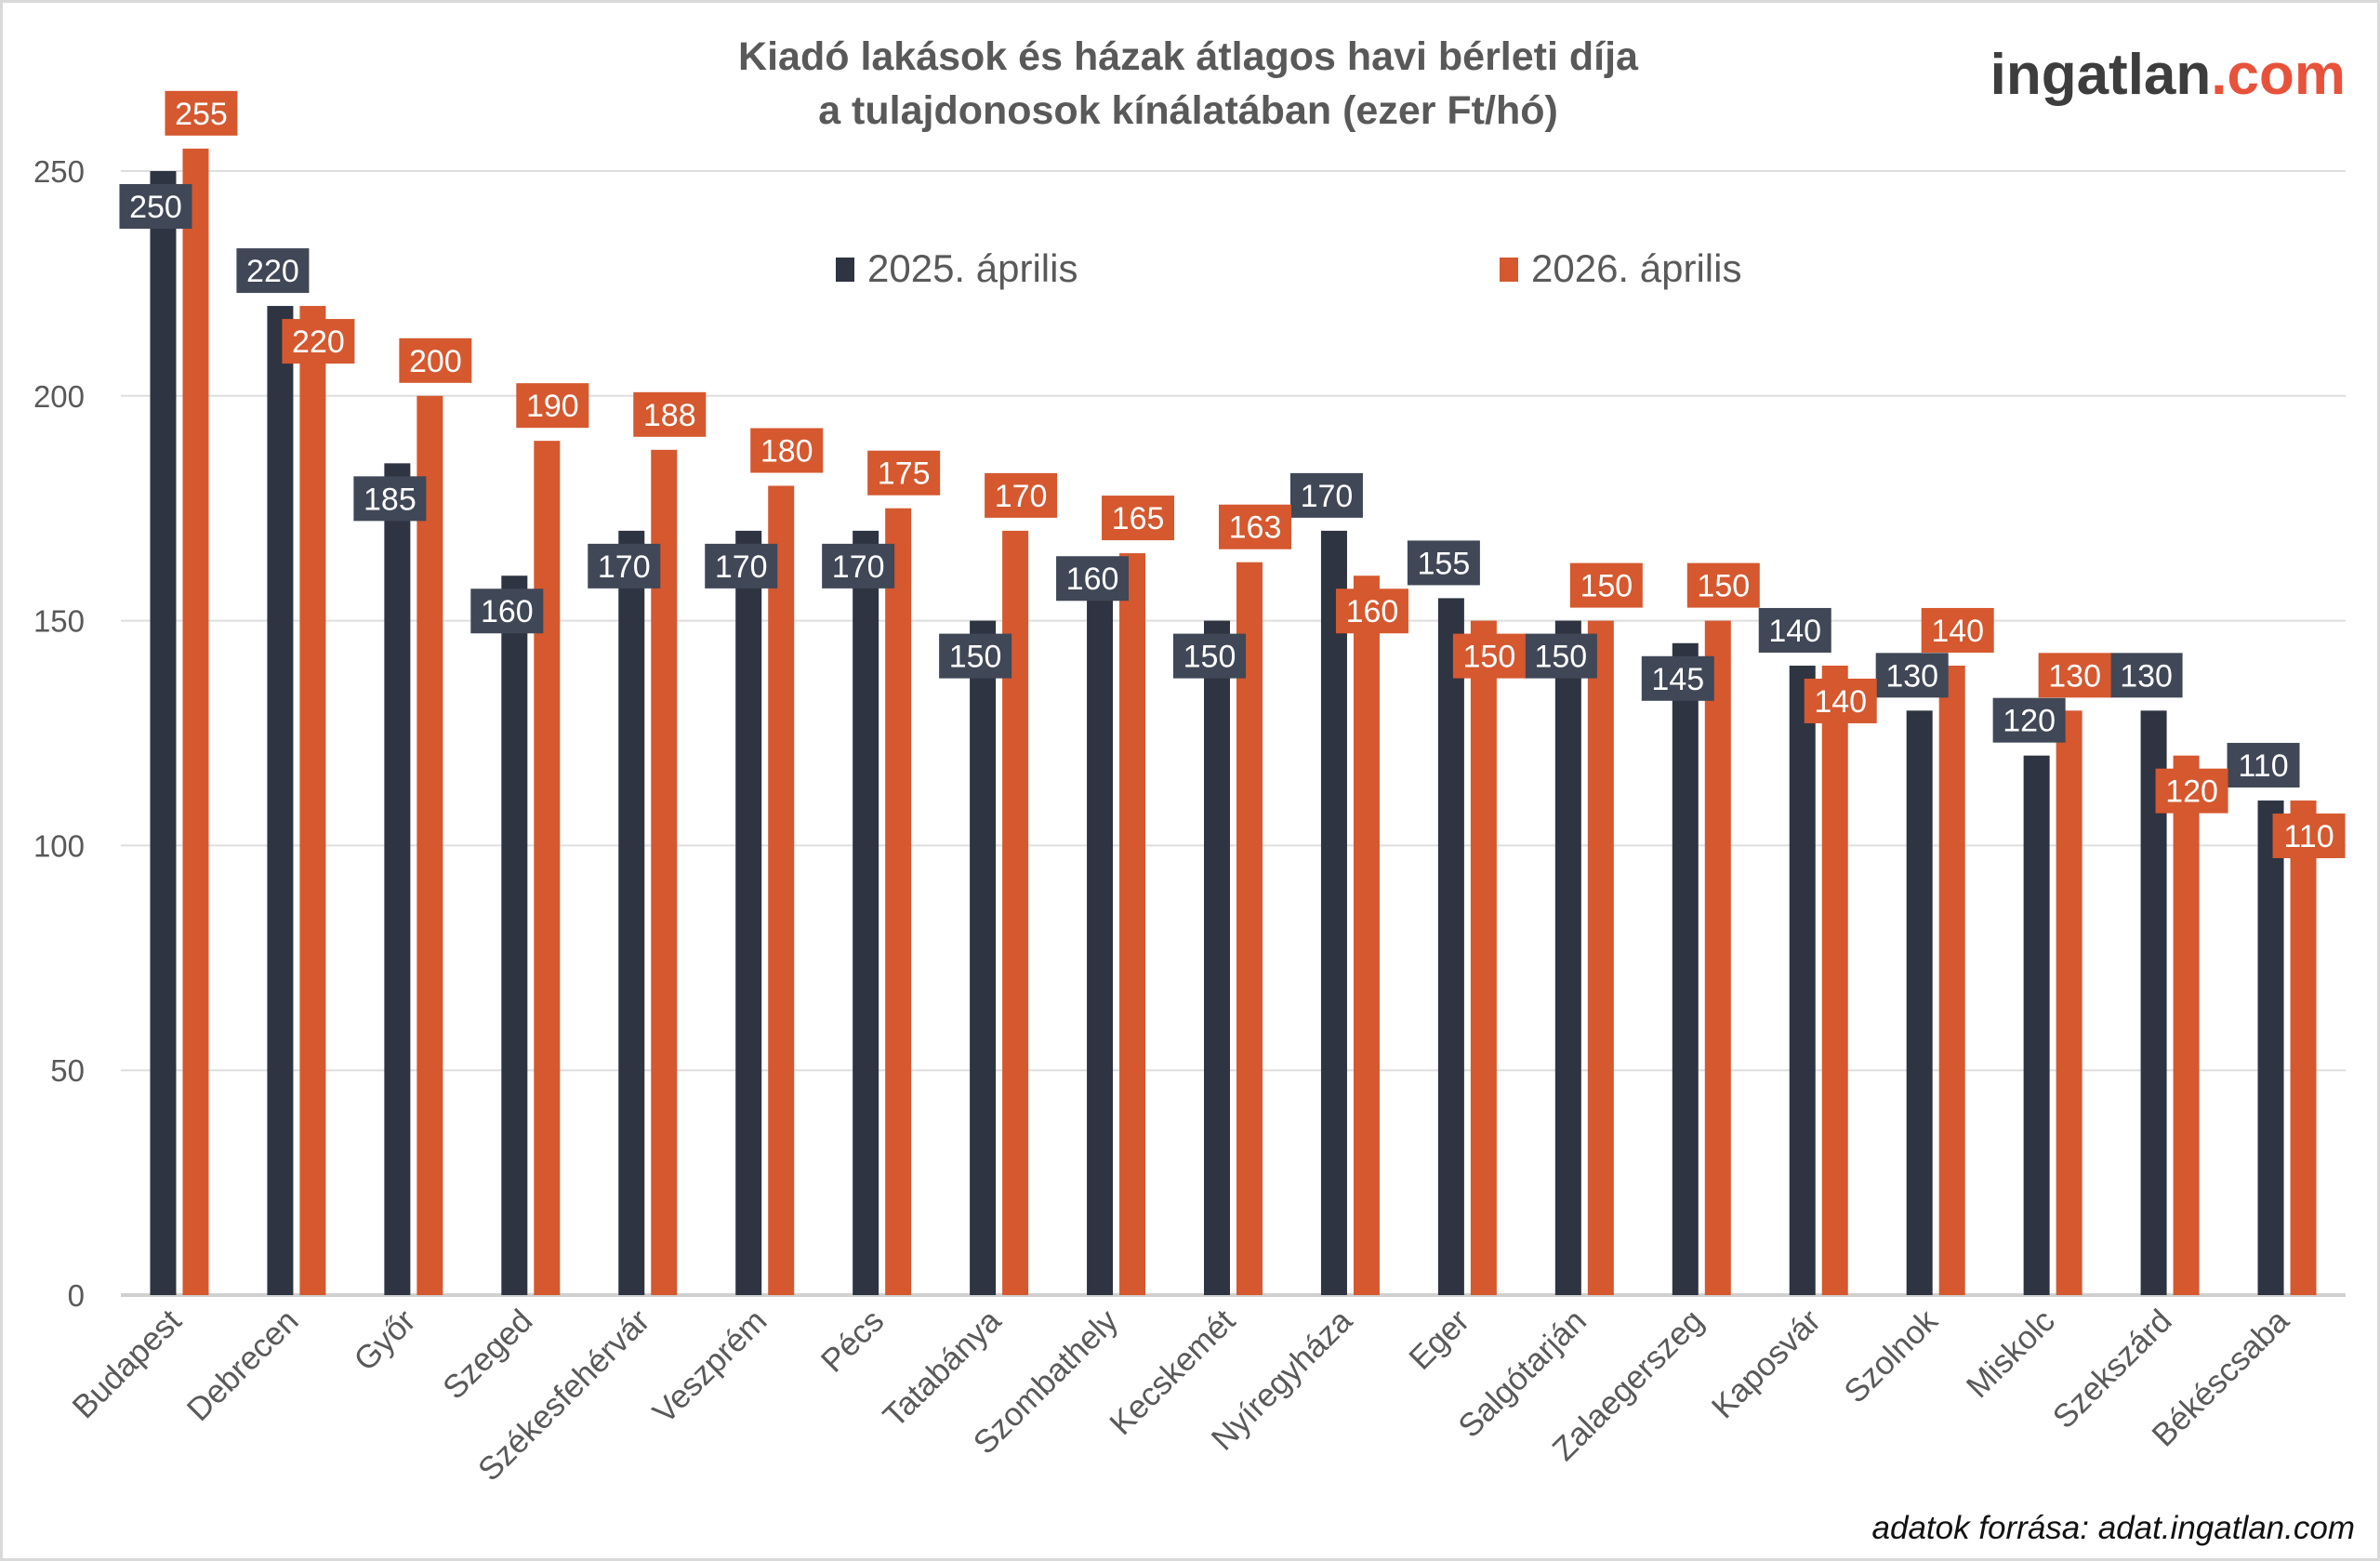 The image size is (2380, 1561). I want to click on data-label-text: 150, so click(1606, 586).